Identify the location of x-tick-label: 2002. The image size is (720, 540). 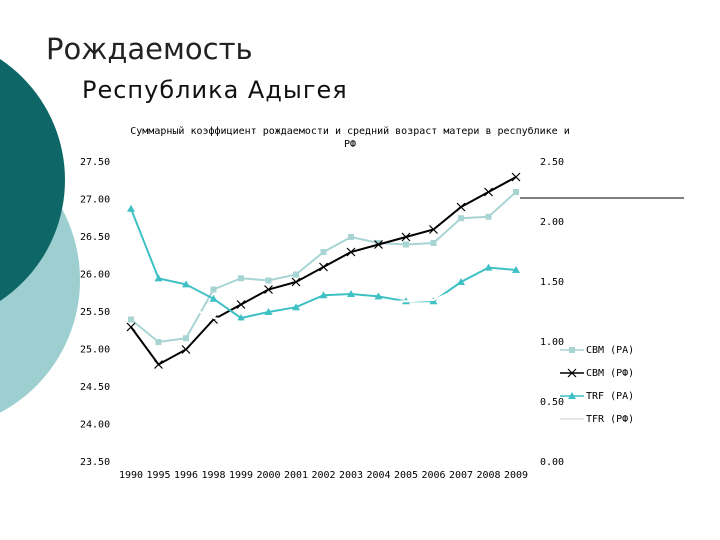
(323, 475).